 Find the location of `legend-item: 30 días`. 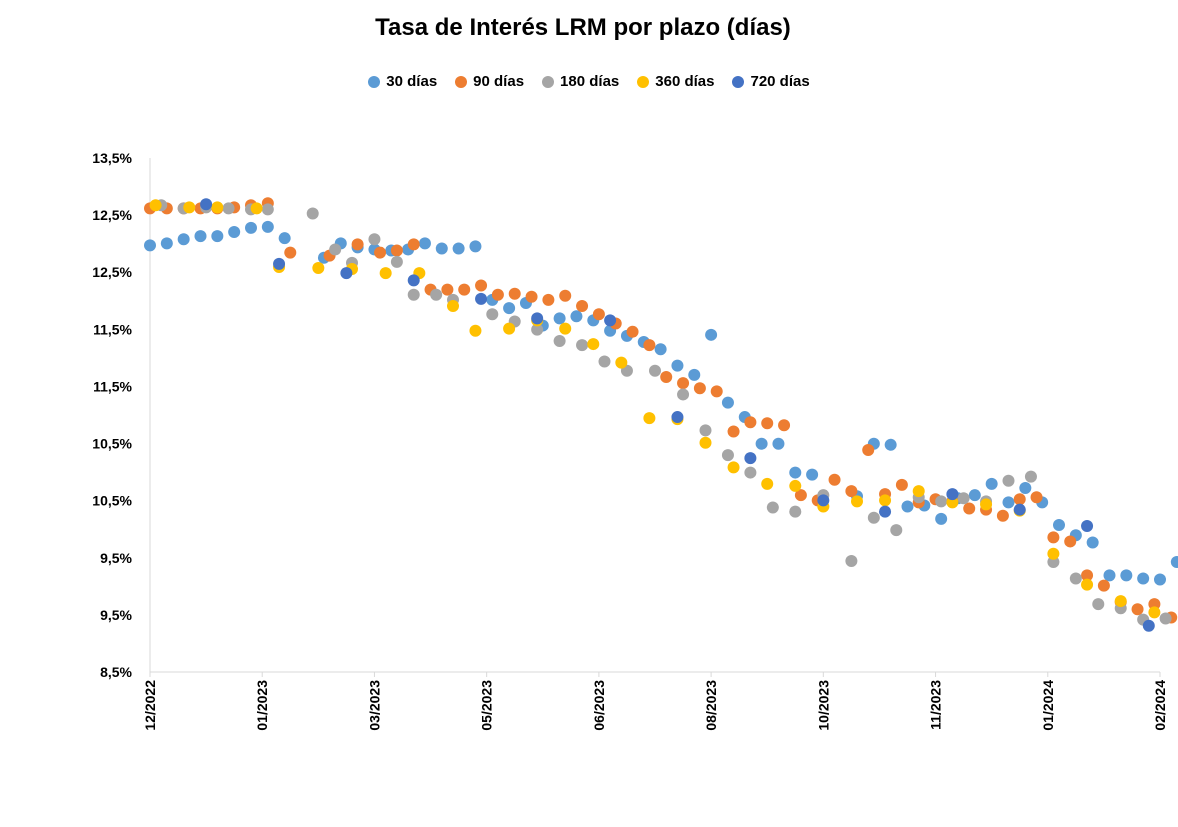

legend-item: 30 días is located at coordinates (402, 81).